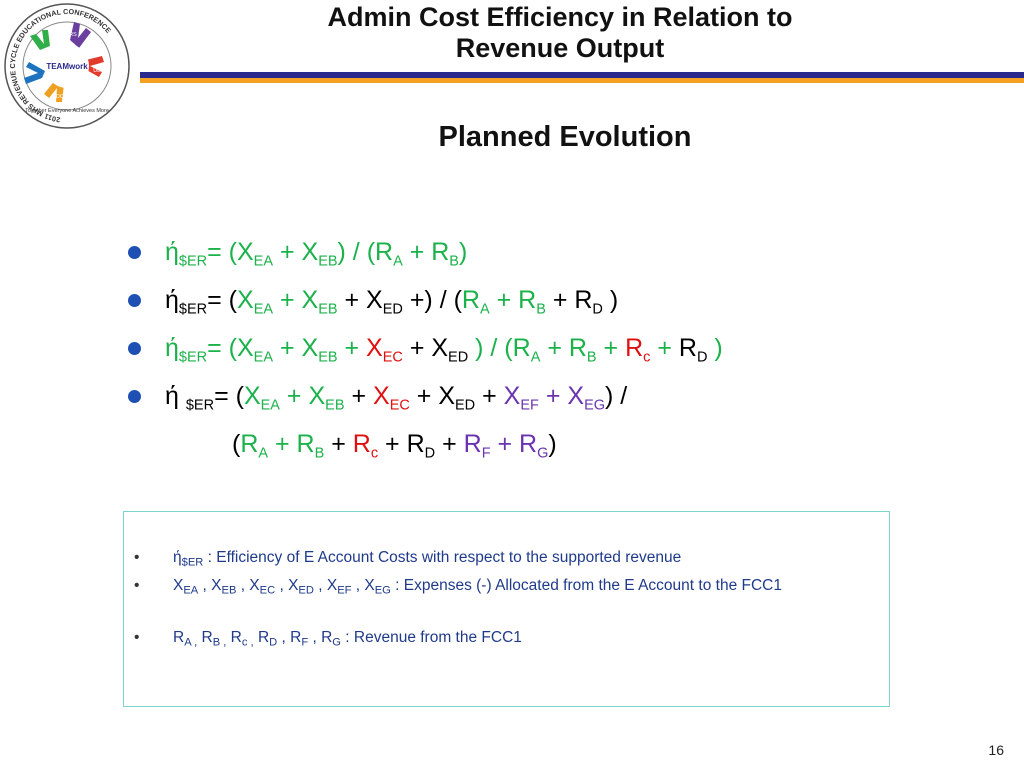 The height and width of the screenshot is (768, 1024). I want to click on text-run: : Revenue from the FCC1, so click(431, 637).